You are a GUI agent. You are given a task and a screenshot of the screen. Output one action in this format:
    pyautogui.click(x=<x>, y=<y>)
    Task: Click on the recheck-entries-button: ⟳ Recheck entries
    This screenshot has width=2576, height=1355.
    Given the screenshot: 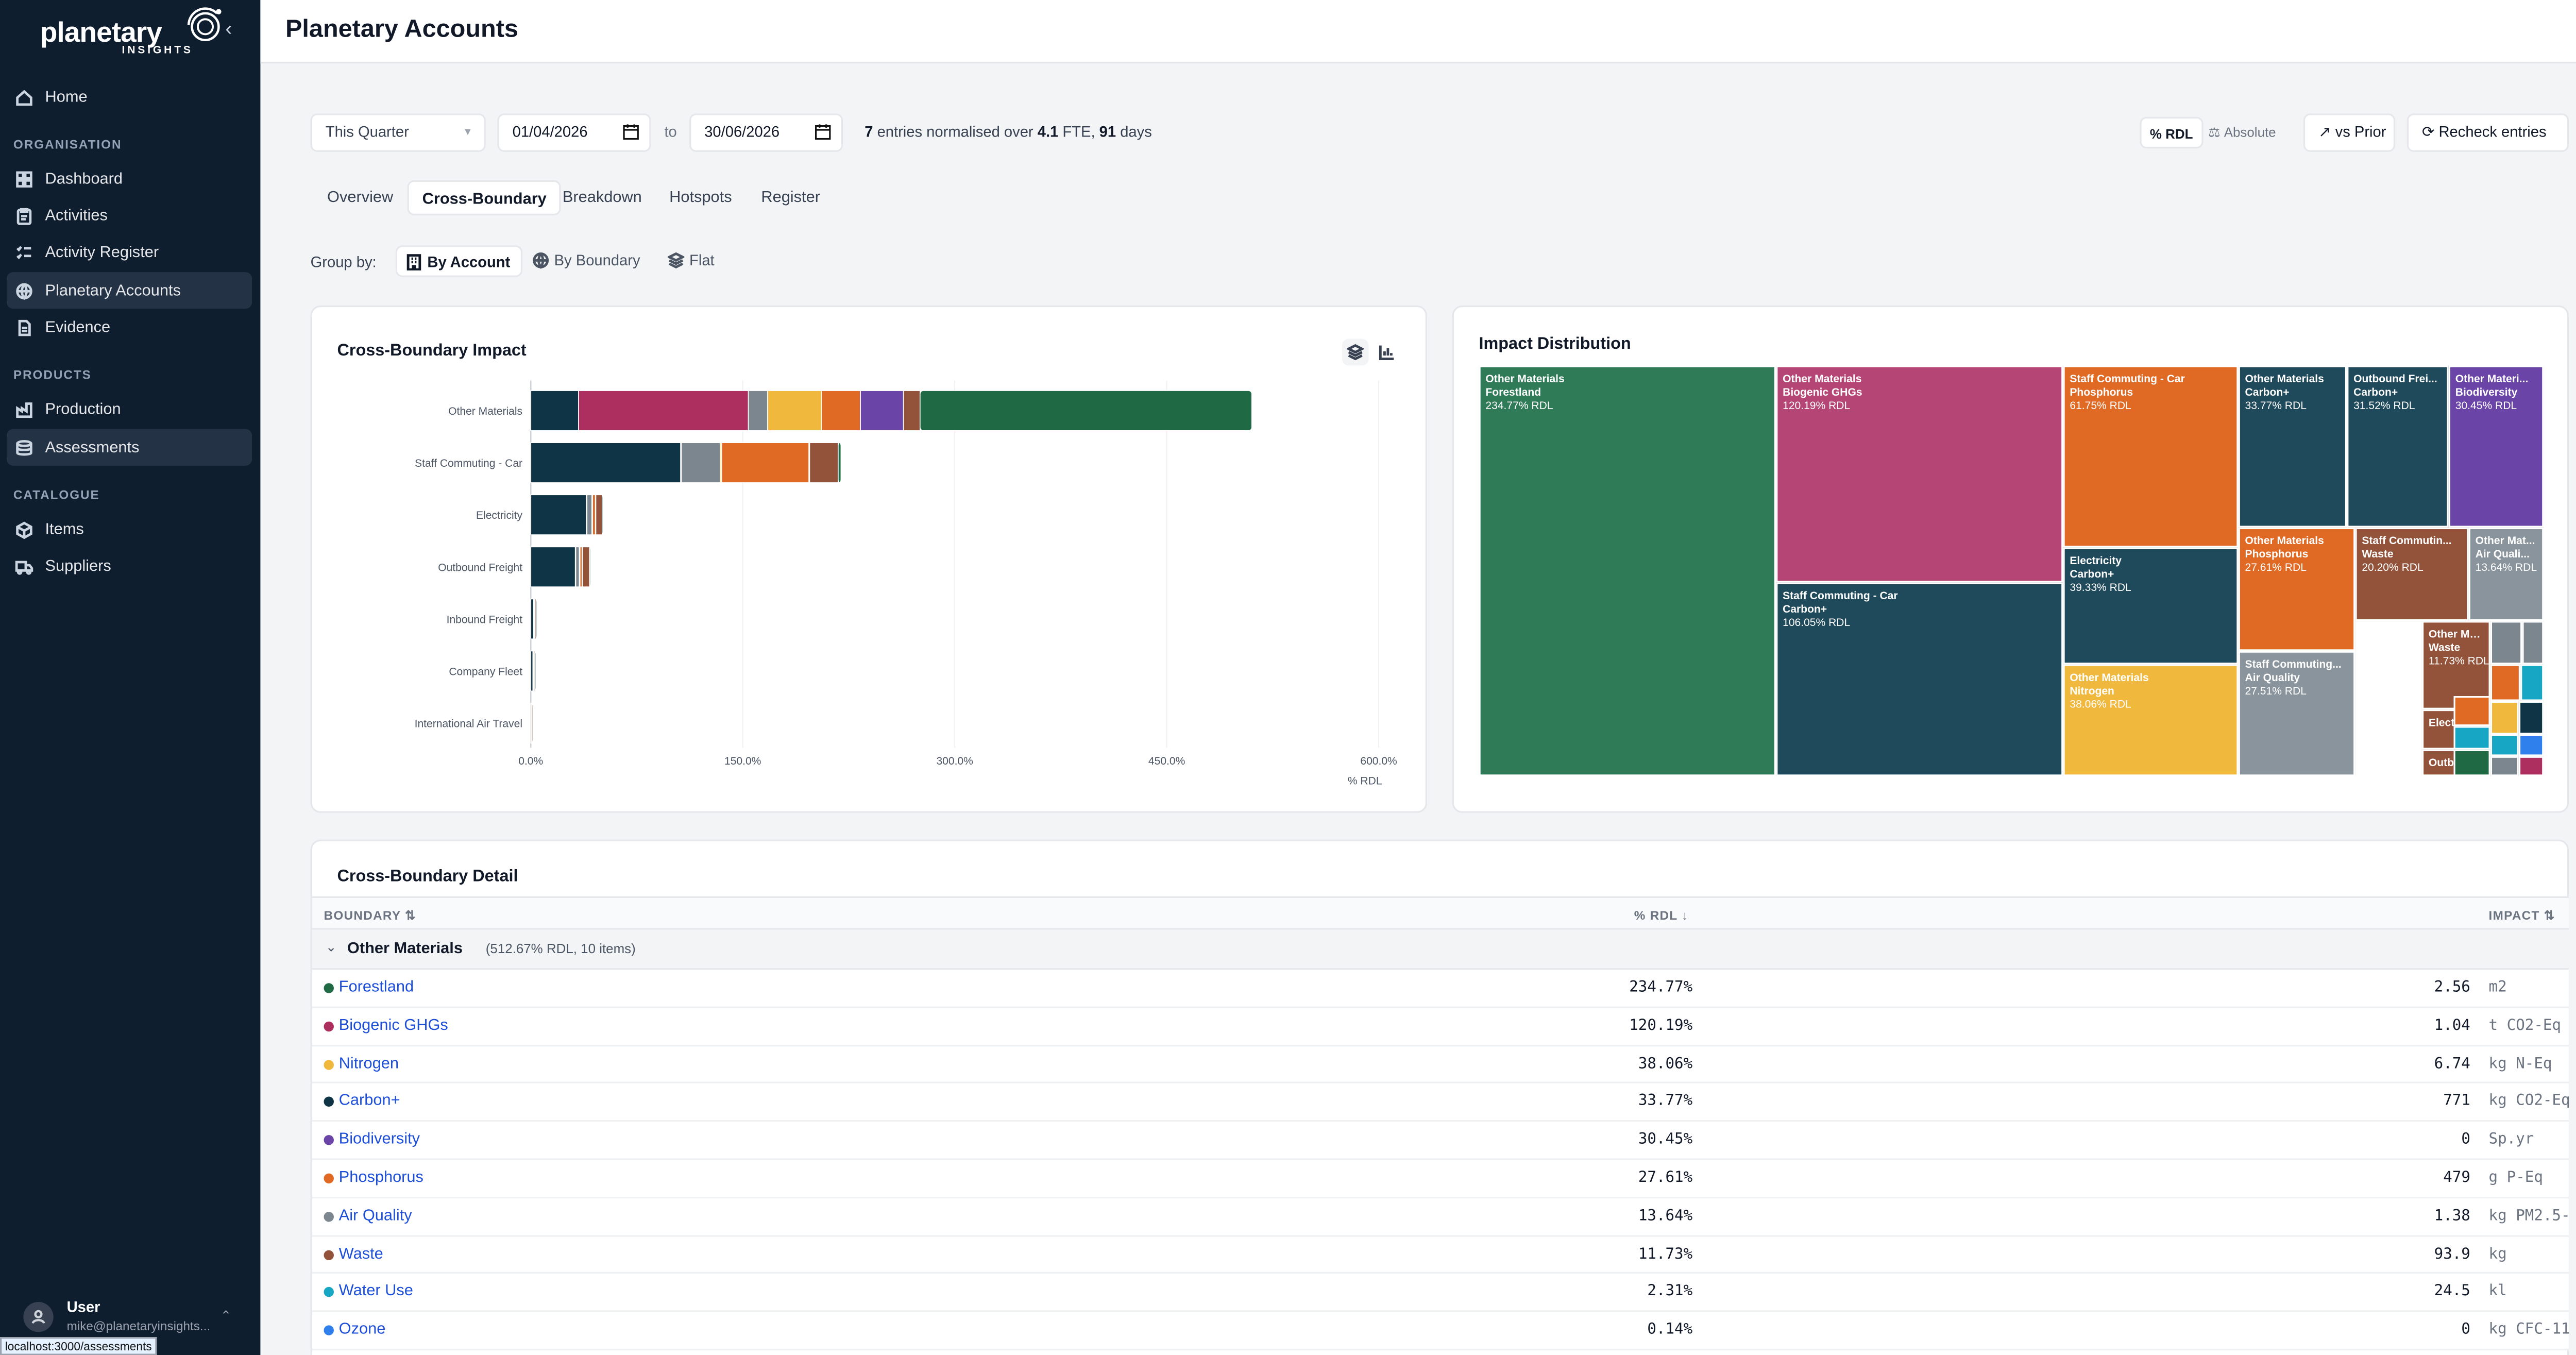 What is the action you would take?
    pyautogui.click(x=2488, y=132)
    